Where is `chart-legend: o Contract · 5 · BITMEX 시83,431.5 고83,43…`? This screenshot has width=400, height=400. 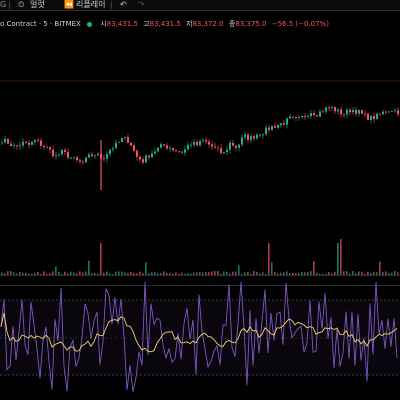
chart-legend: o Contract · 5 · BITMEX 시83,431.5 고83,43… is located at coordinates (164, 24).